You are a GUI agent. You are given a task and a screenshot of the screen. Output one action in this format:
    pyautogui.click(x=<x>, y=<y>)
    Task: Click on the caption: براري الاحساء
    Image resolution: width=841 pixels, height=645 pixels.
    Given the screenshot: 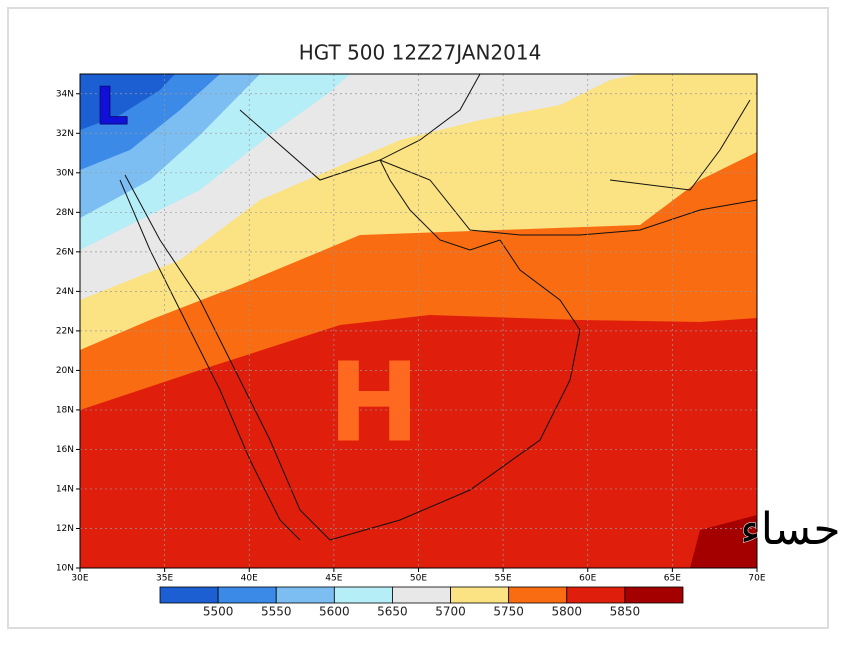 What is the action you would take?
    pyautogui.click(x=790, y=529)
    